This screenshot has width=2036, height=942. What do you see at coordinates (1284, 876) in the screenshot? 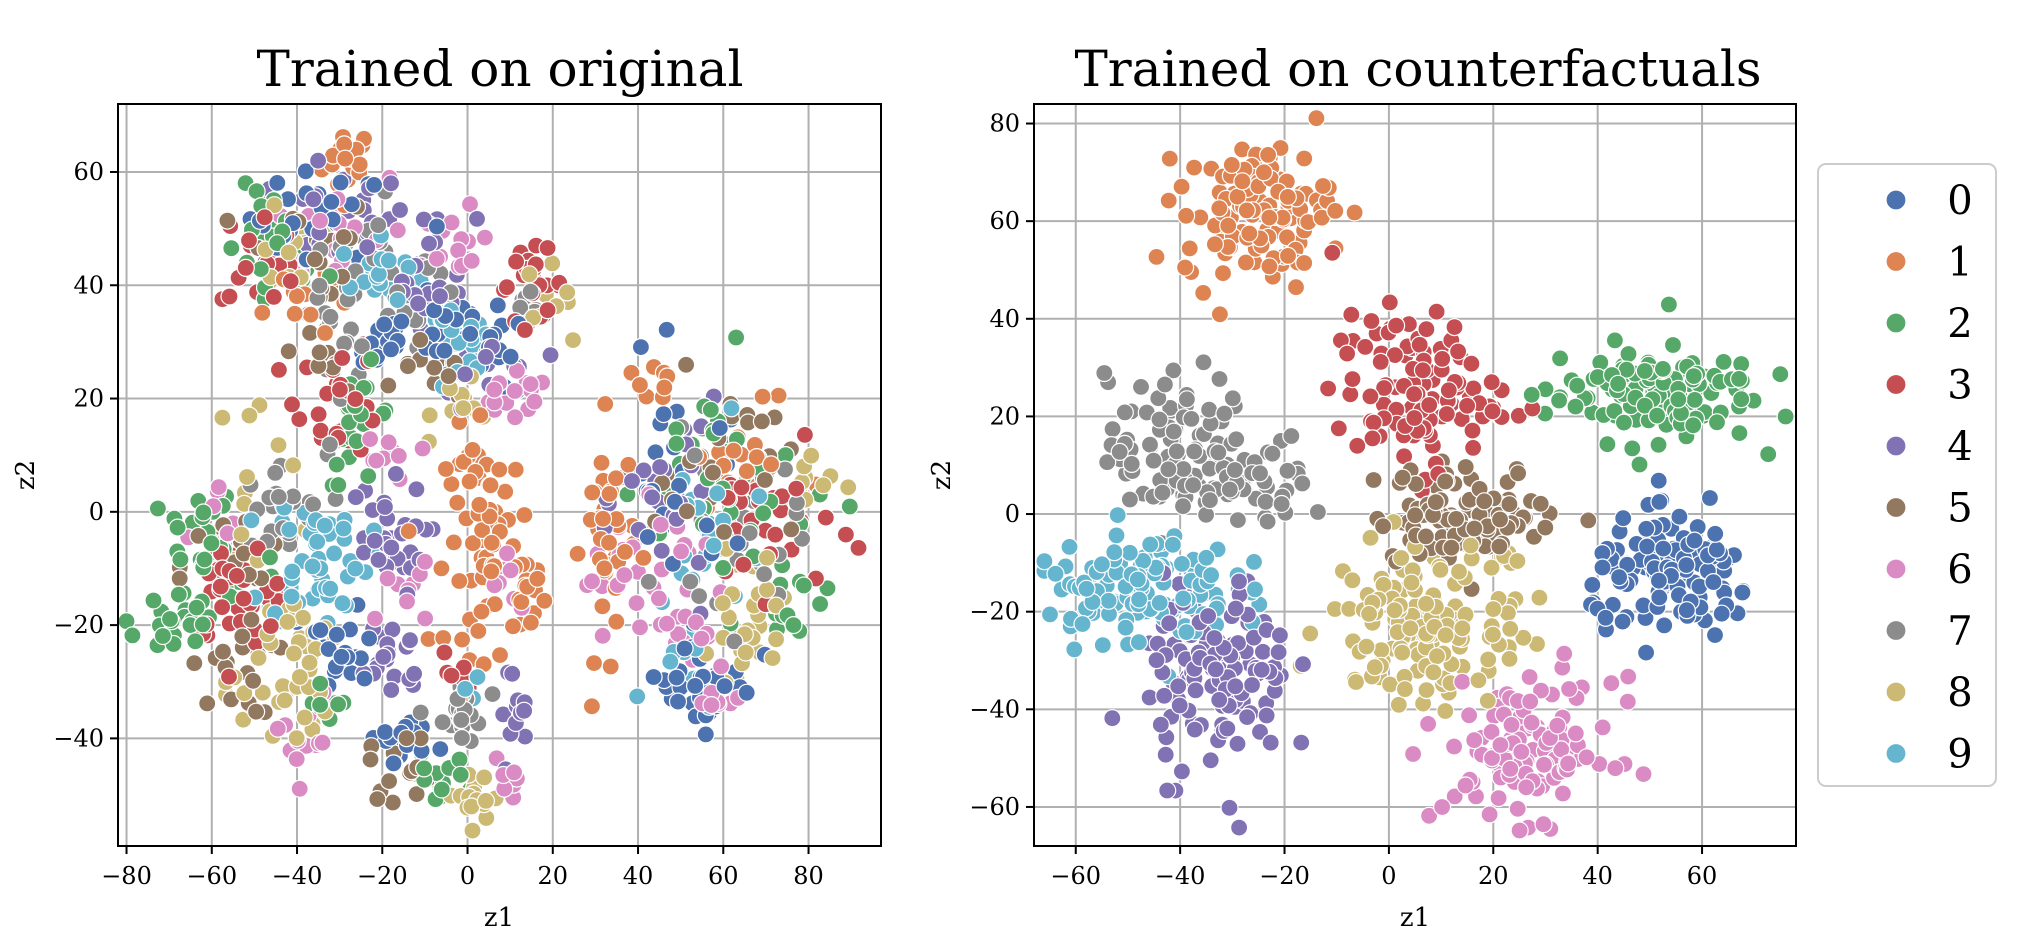
I see `x-tick-label: −20` at bounding box center [1284, 876].